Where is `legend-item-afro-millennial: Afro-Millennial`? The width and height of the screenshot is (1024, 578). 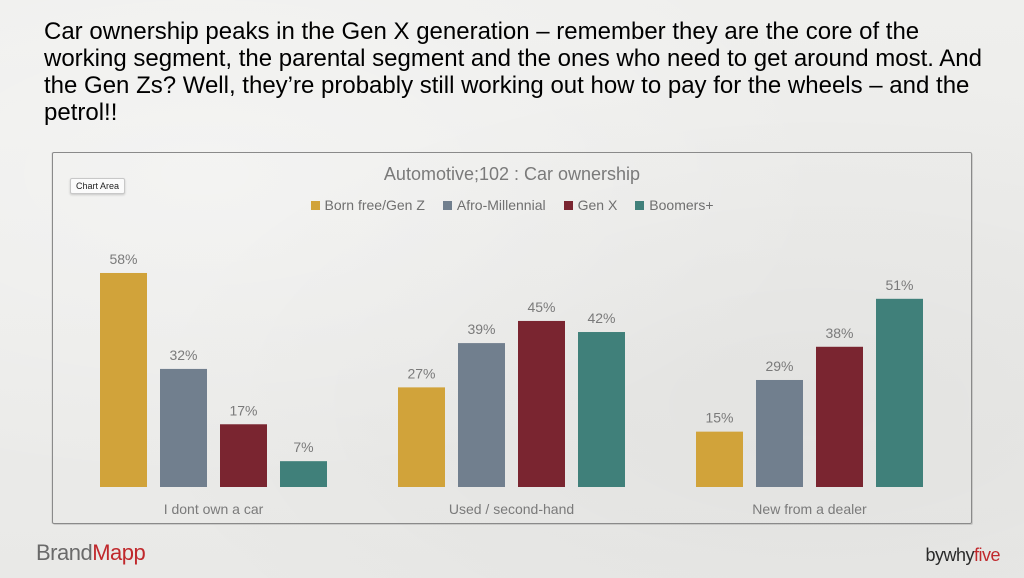 legend-item-afro-millennial: Afro-Millennial is located at coordinates (494, 205).